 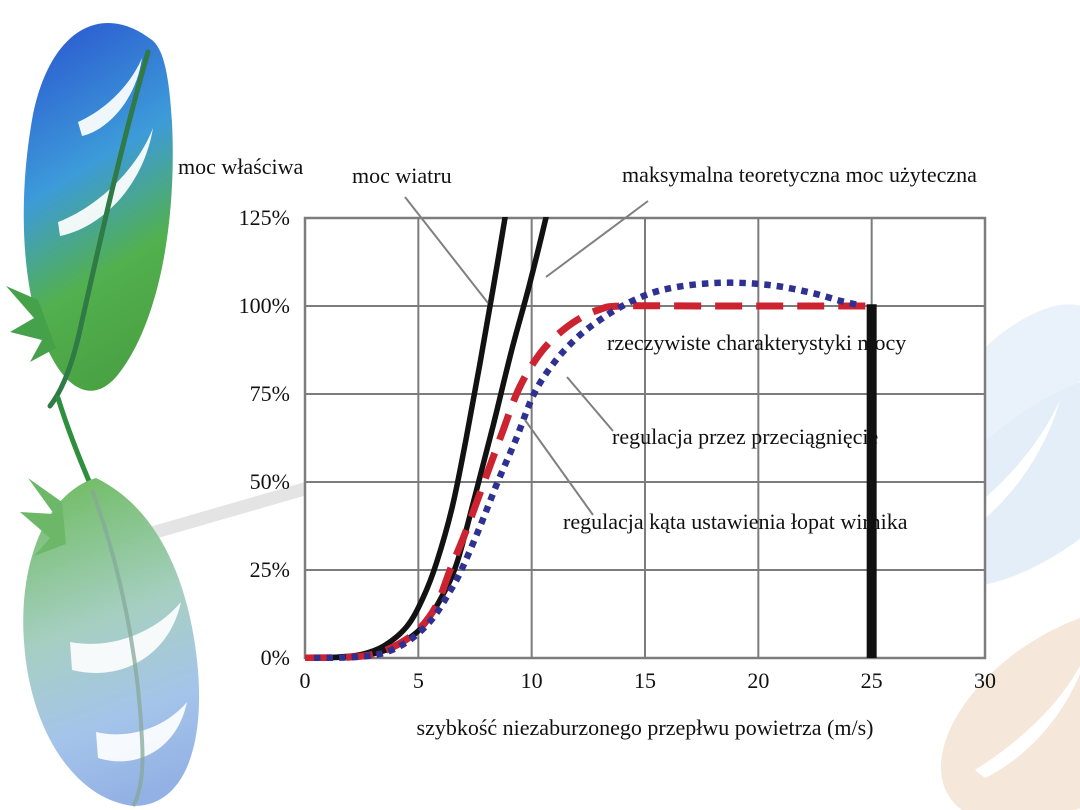 I want to click on x-tick-label: 30, so click(x=985, y=680).